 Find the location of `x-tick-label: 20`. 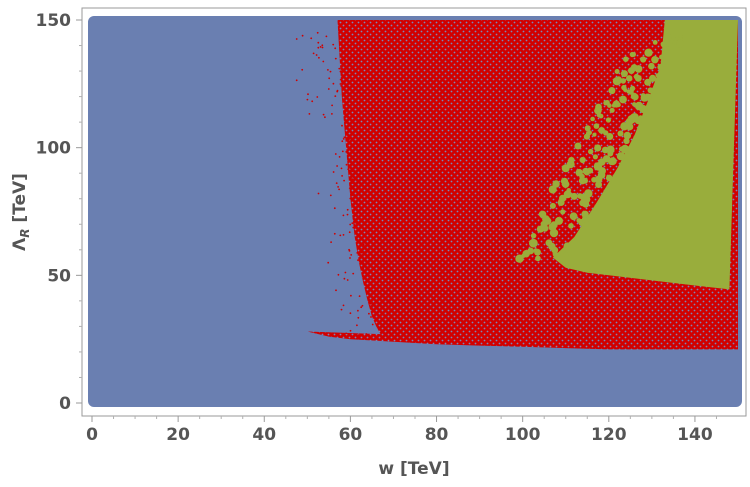

x-tick-label: 20 is located at coordinates (178, 435).